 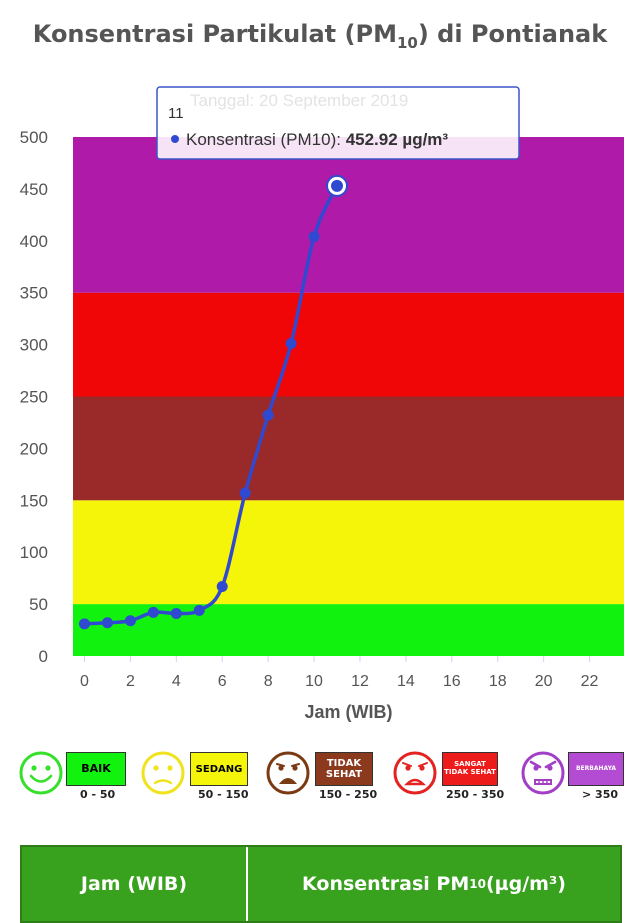 I want to click on table-header-hour: Jam (WIB), so click(x=134, y=884).